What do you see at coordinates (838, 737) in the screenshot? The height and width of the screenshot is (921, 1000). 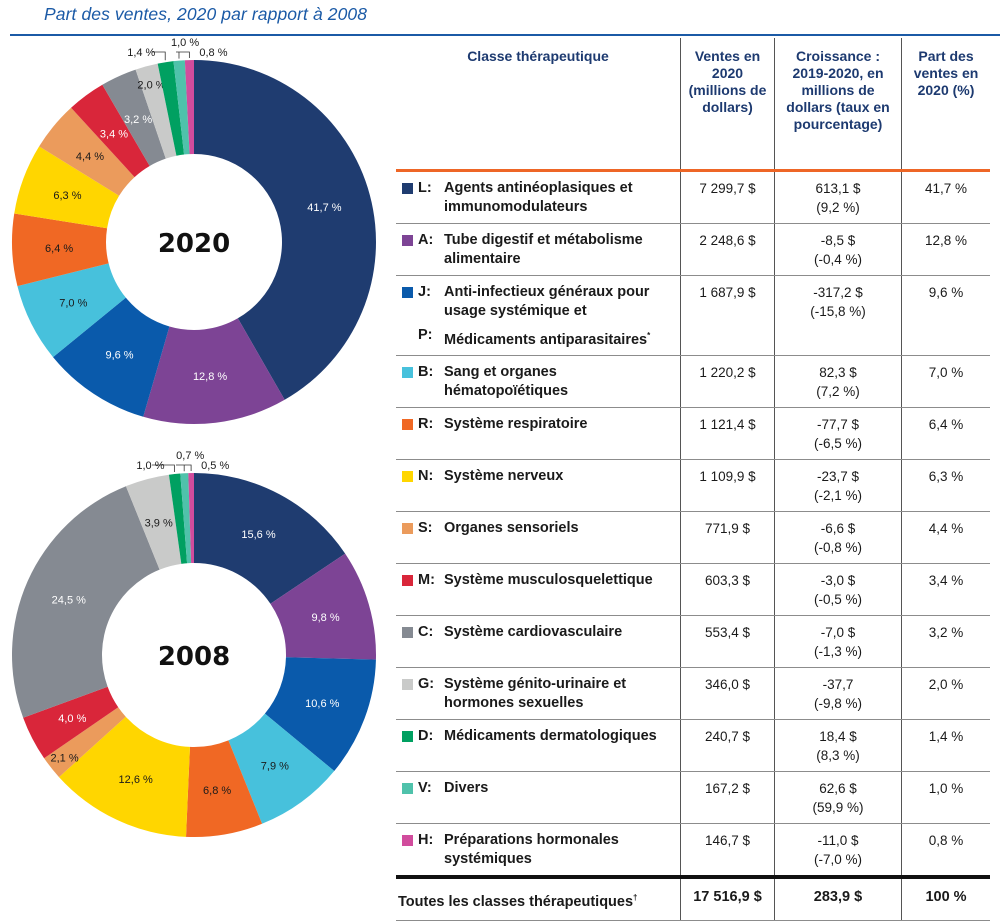 I see `growth-value: 18,4 $` at bounding box center [838, 737].